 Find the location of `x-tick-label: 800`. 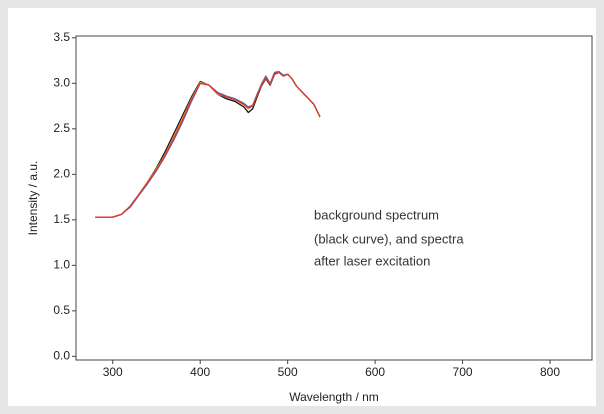

x-tick-label: 800 is located at coordinates (550, 372).